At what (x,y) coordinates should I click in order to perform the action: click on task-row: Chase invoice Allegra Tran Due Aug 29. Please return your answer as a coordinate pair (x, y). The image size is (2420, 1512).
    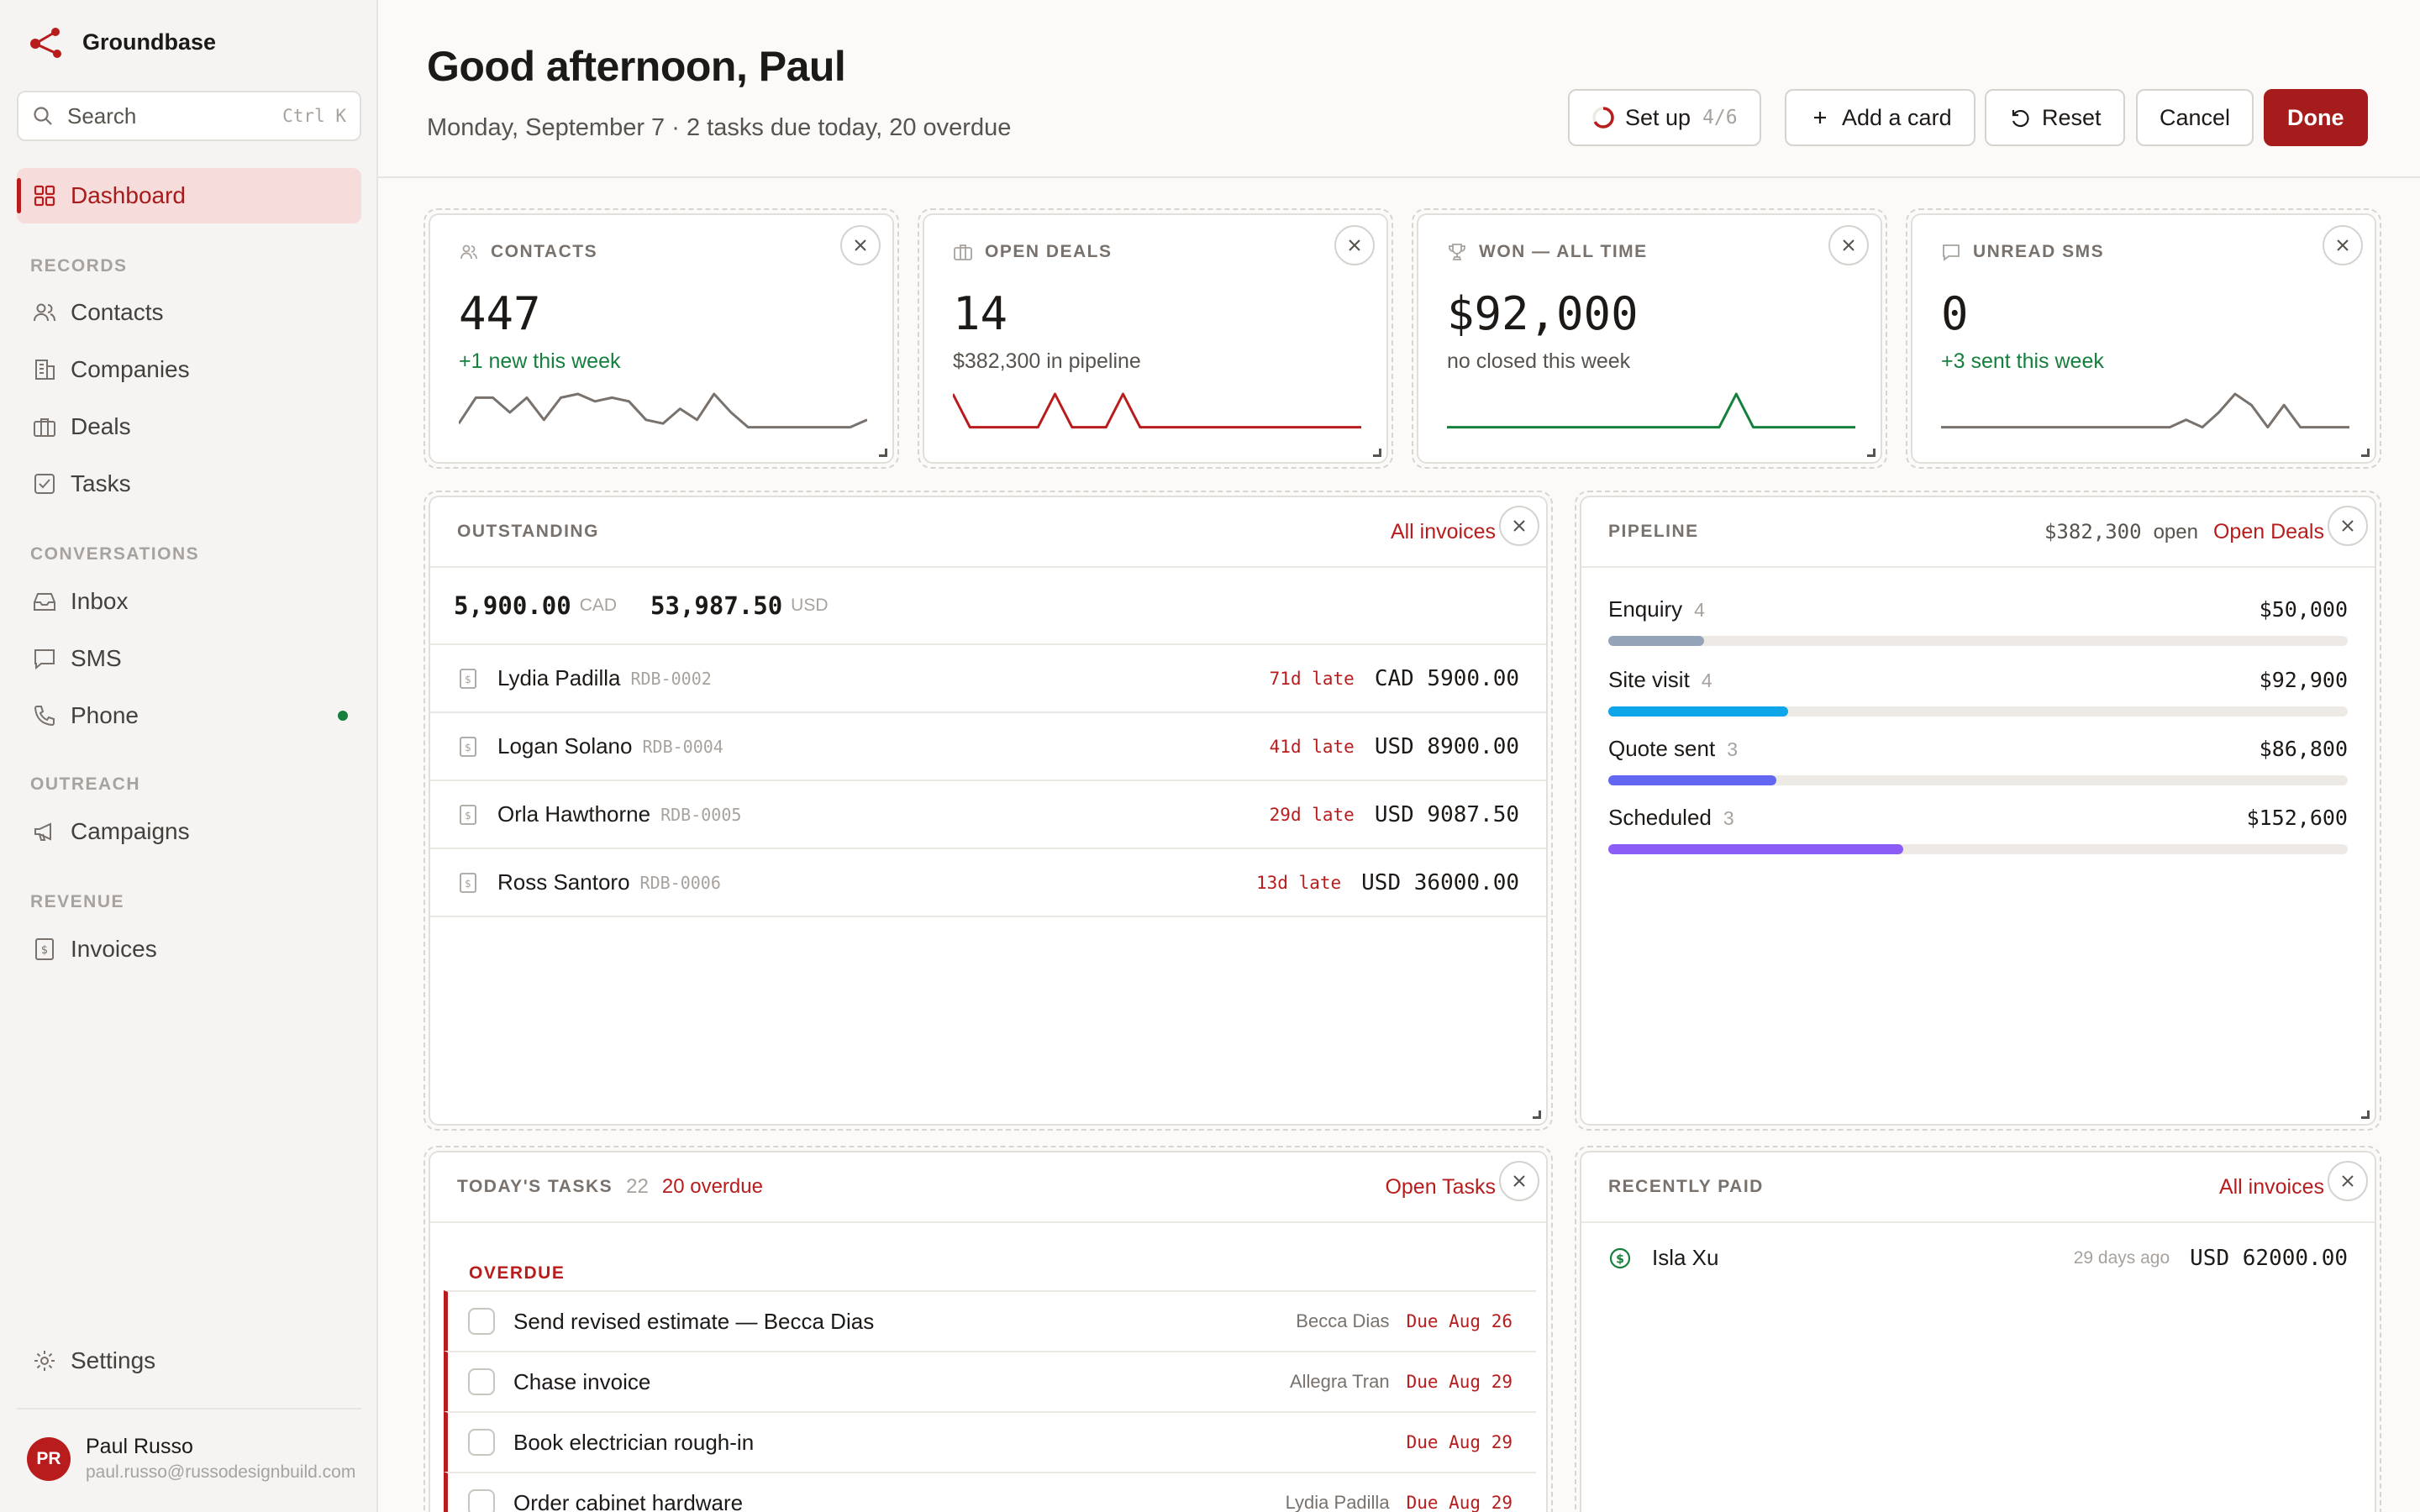
    Looking at the image, I should click on (990, 1381).